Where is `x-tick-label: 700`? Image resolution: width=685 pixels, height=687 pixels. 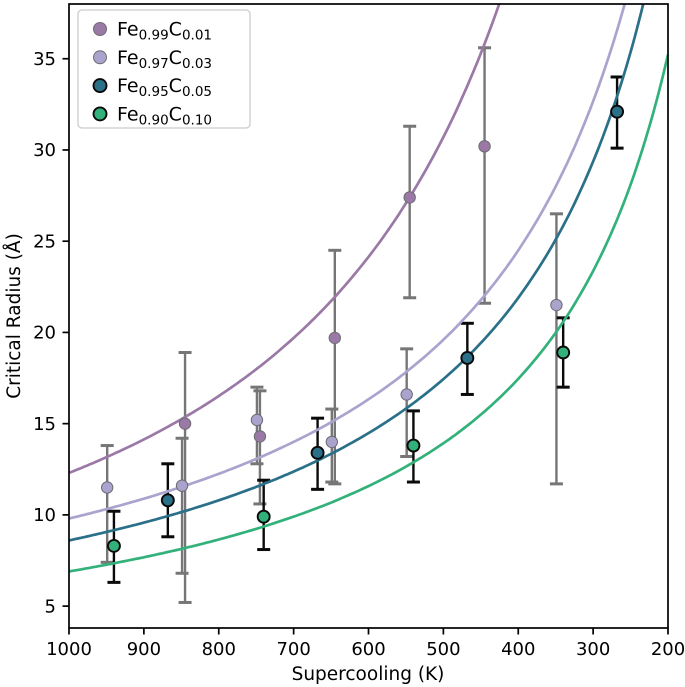
x-tick-label: 700 is located at coordinates (293, 649).